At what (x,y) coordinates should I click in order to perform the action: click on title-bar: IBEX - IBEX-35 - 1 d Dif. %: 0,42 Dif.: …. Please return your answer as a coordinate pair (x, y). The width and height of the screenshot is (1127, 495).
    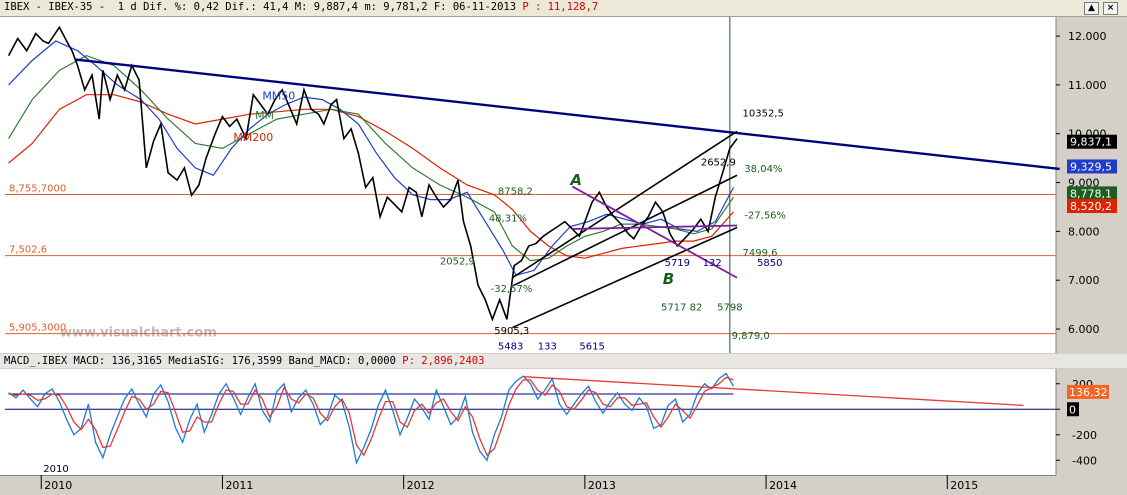
    Looking at the image, I should click on (563, 8).